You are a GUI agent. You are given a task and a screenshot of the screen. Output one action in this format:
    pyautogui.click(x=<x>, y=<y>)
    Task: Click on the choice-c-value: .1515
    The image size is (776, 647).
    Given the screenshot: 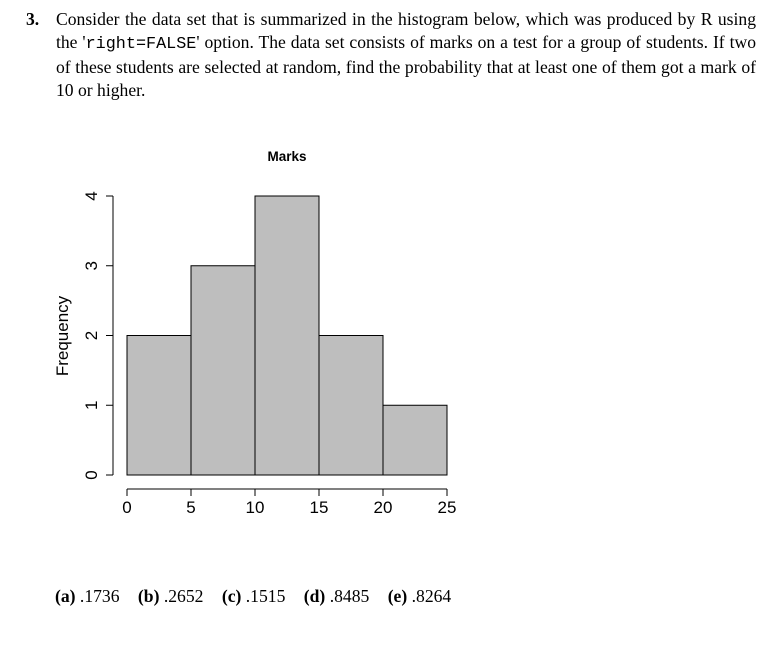 What is the action you would take?
    pyautogui.click(x=265, y=596)
    